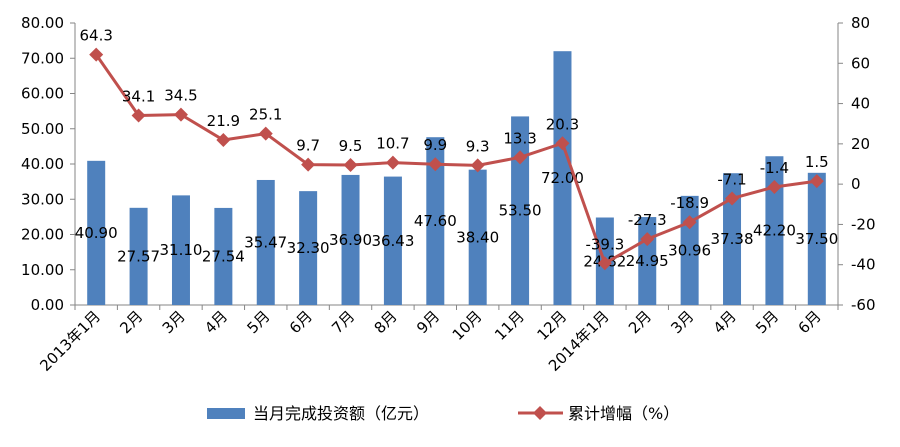 The width and height of the screenshot is (900, 447). Describe the element at coordinates (860, 104) in the screenshot. I see `right-tick-label: 40` at that location.